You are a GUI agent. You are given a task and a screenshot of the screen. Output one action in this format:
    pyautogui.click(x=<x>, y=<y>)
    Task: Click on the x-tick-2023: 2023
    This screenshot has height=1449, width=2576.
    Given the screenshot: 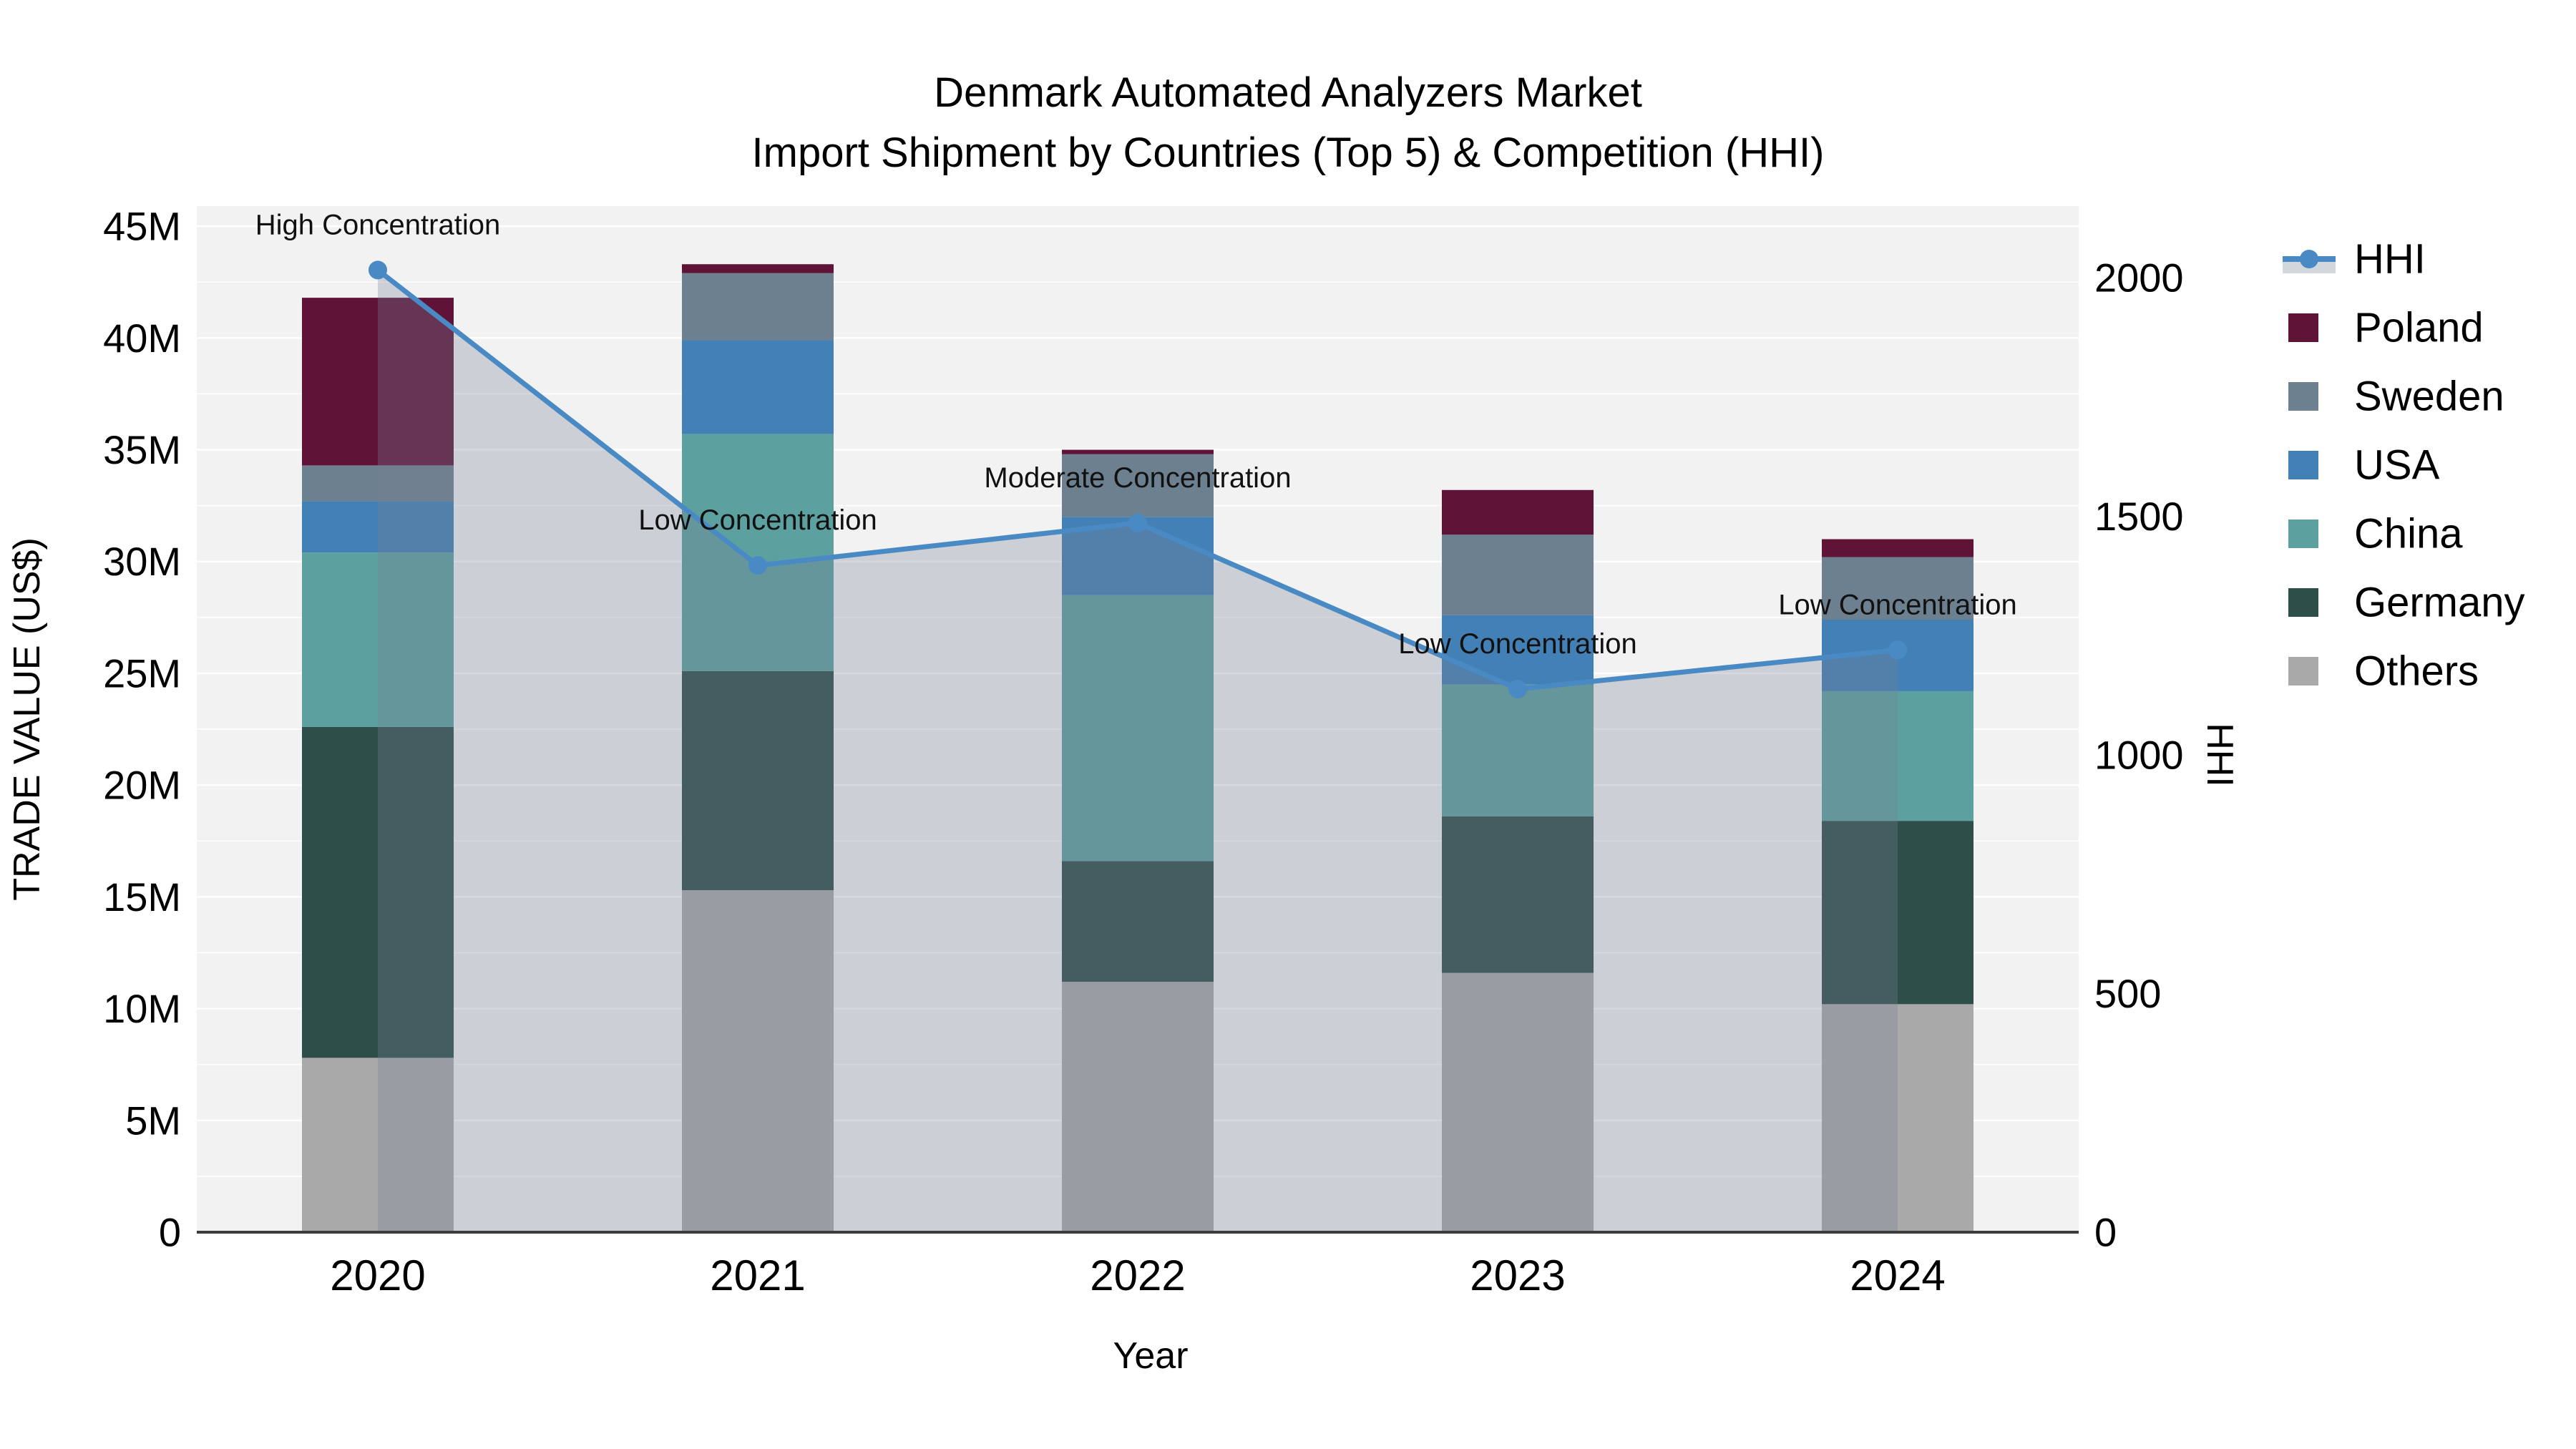 What is the action you would take?
    pyautogui.click(x=1517, y=1275)
    